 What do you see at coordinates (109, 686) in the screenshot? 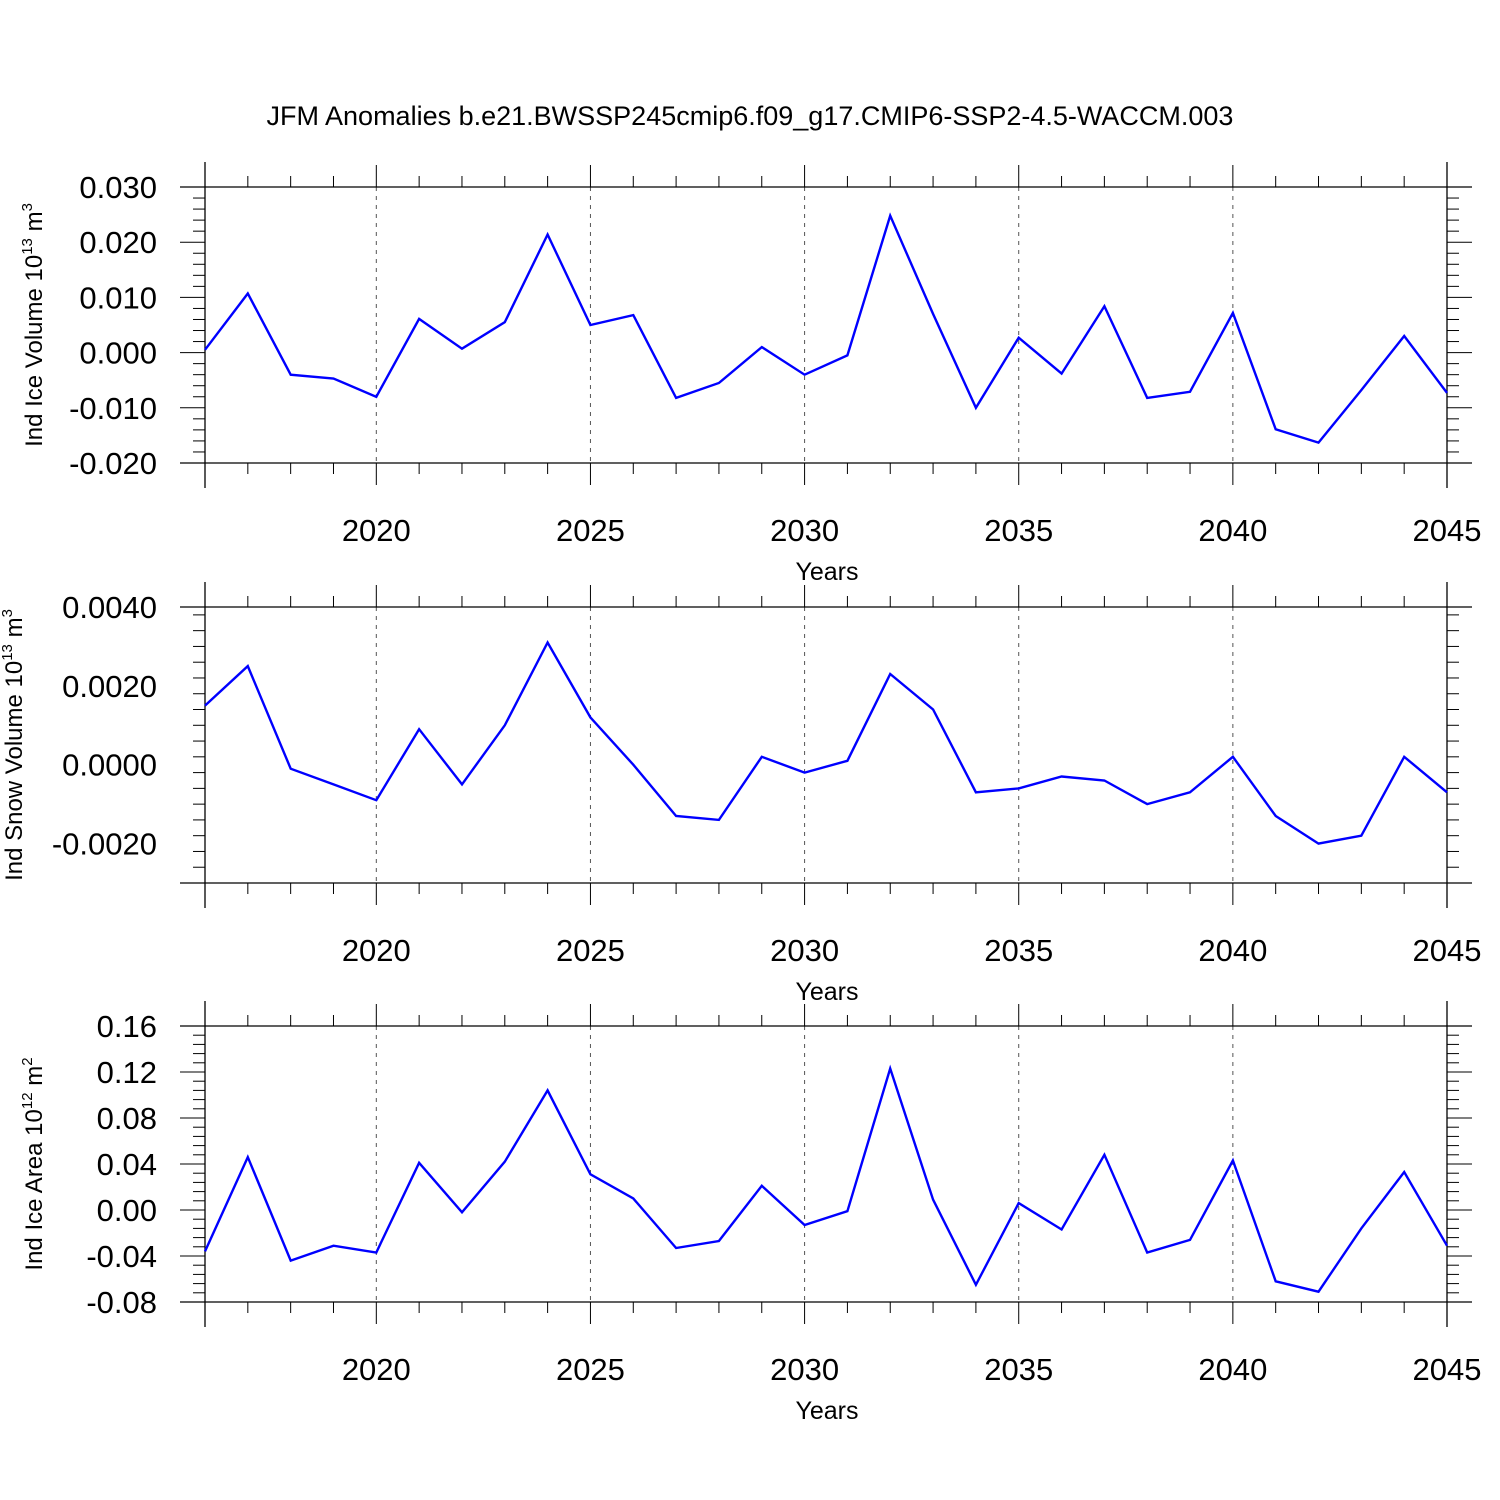
I see `y-tick-label: 0.0020` at bounding box center [109, 686].